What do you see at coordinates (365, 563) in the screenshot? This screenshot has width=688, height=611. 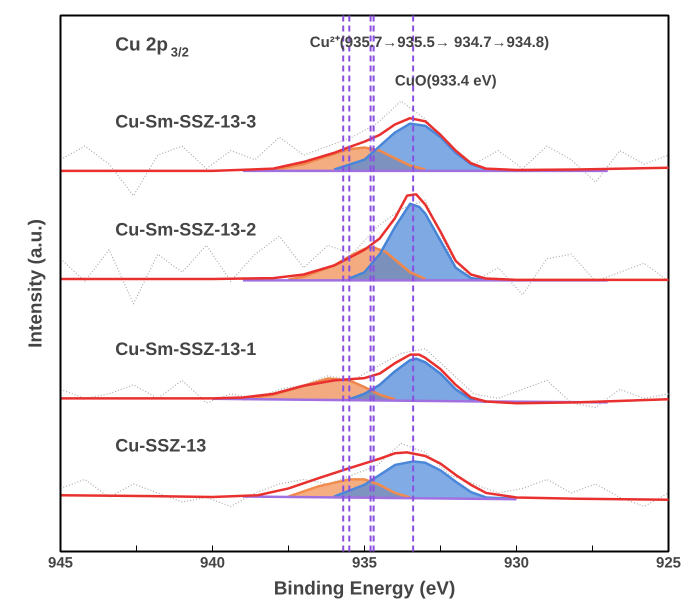 I see `x-tick-label: 935` at bounding box center [365, 563].